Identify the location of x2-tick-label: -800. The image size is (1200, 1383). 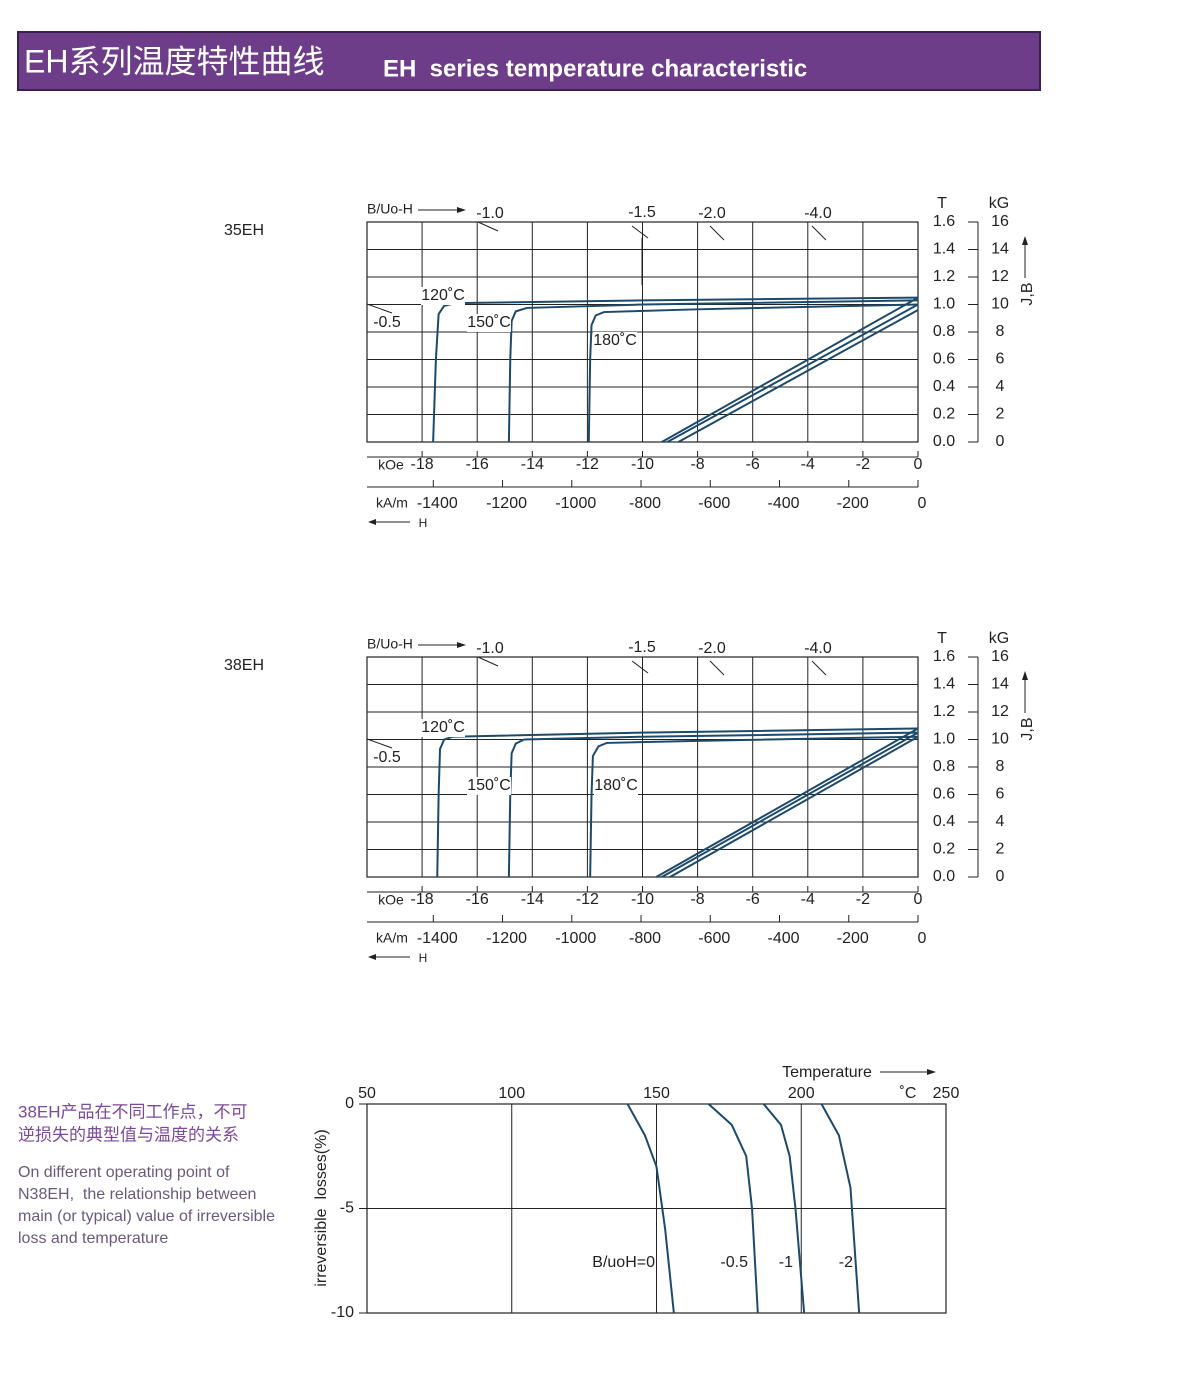
(645, 503).